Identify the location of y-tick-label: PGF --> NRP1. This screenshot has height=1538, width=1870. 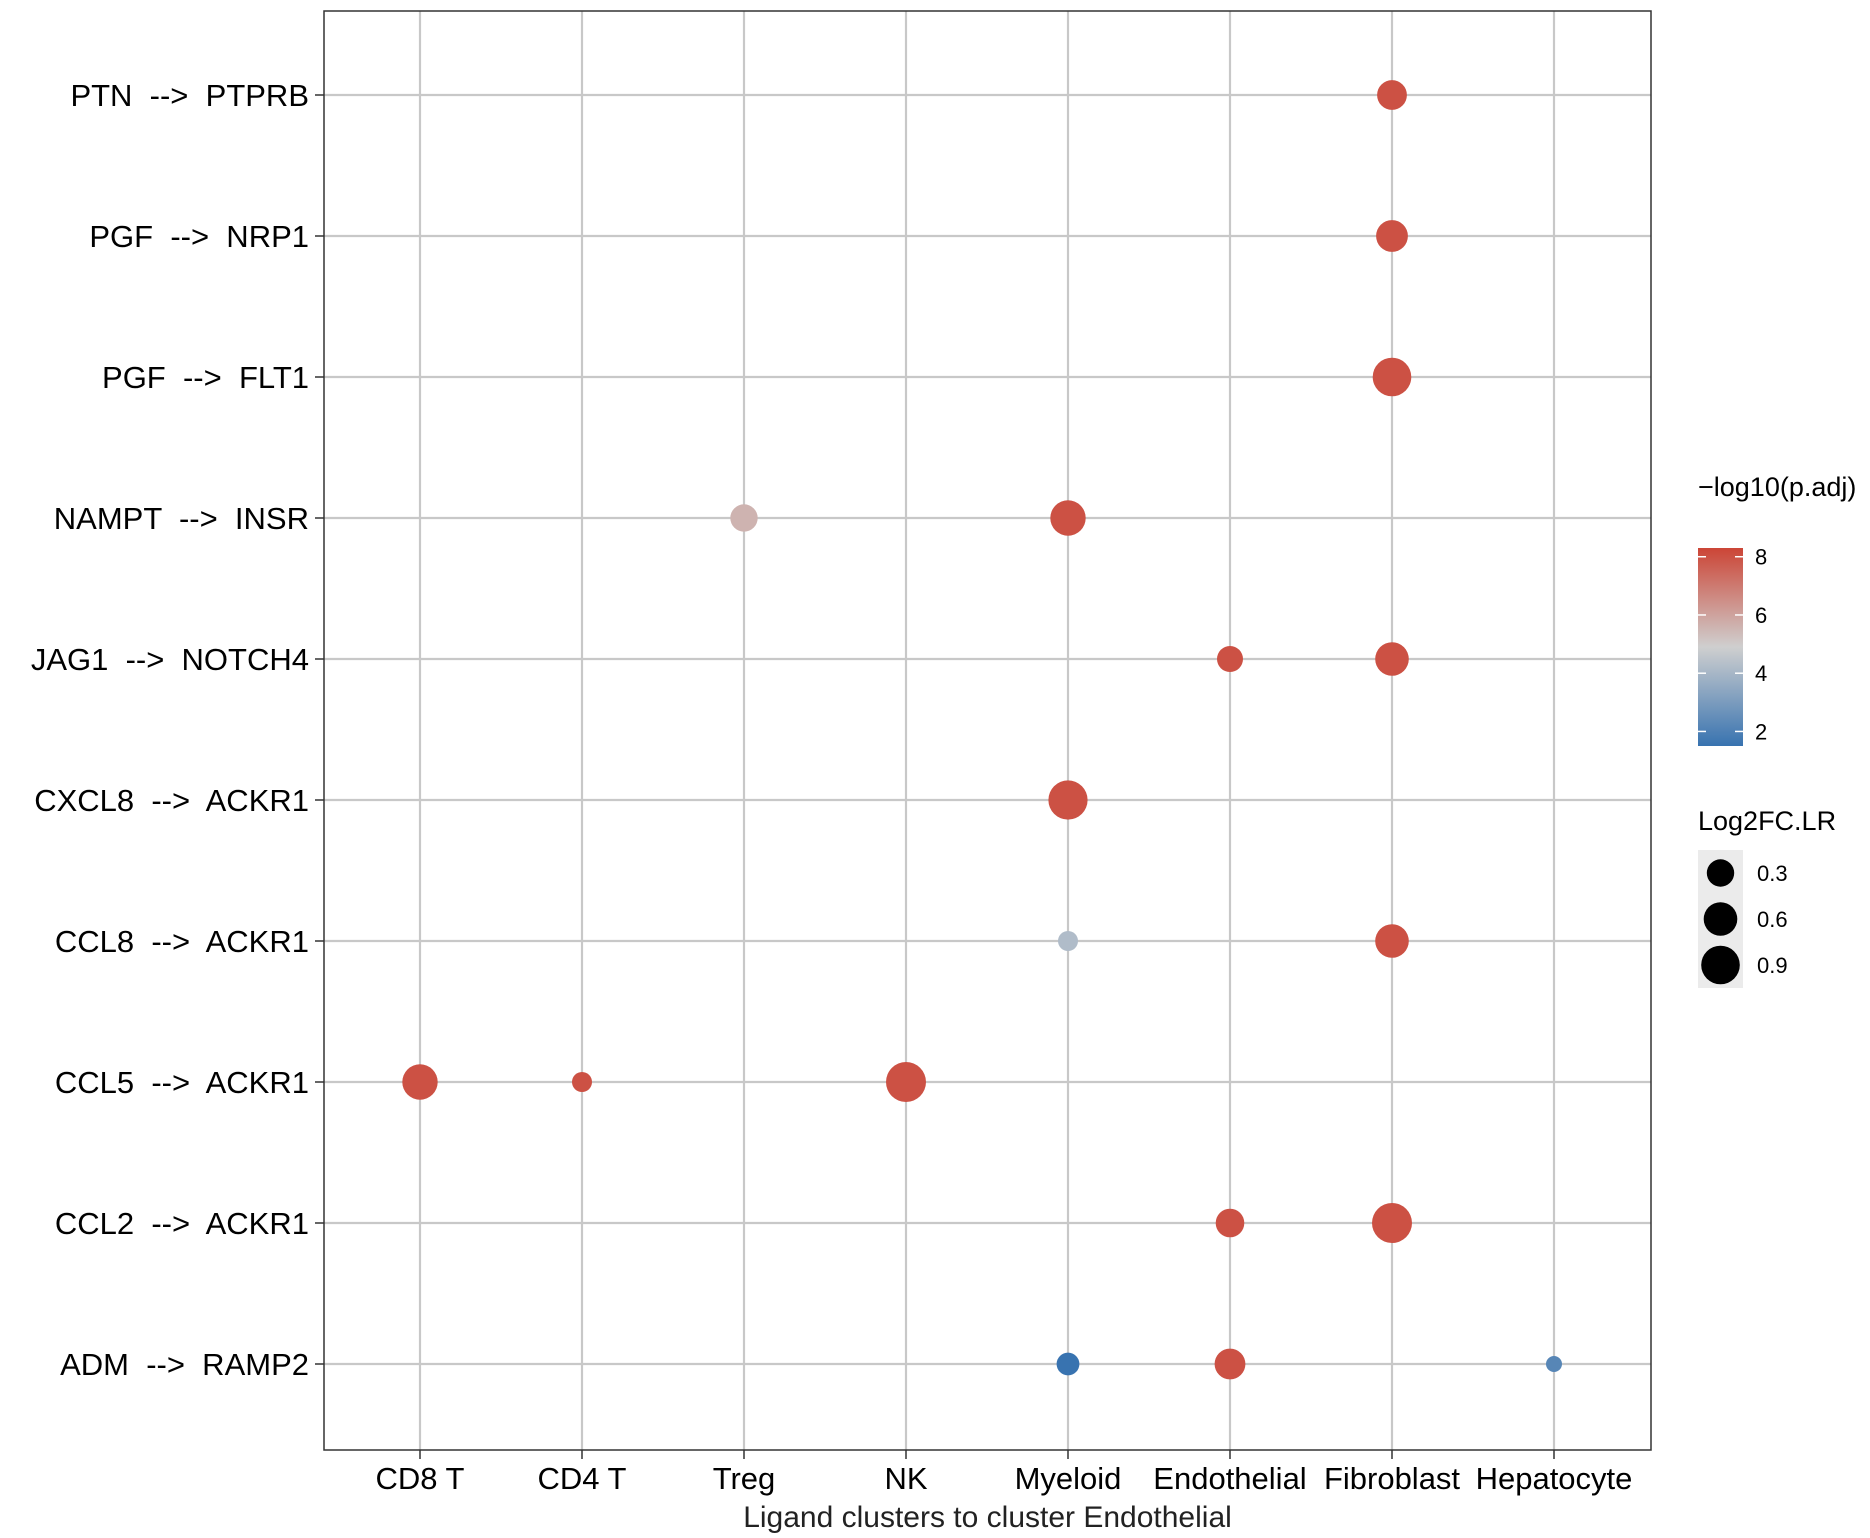
(199, 236).